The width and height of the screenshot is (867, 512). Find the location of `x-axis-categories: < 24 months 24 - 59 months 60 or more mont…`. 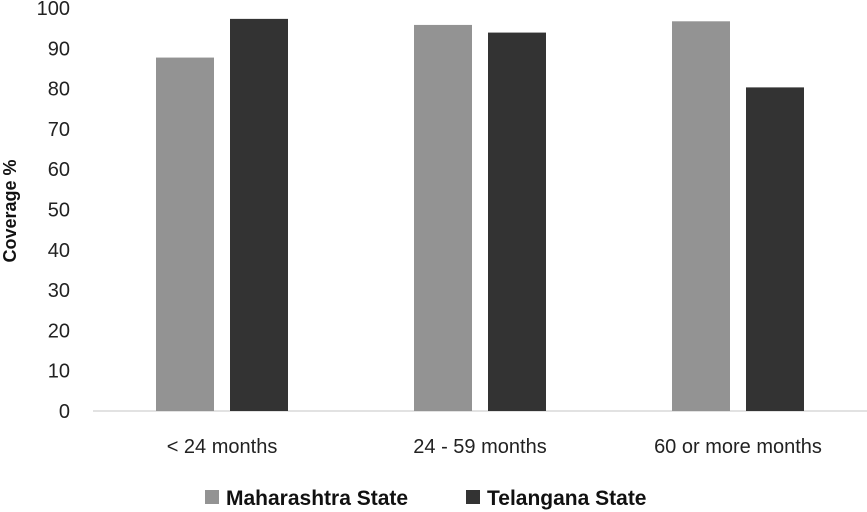

x-axis-categories: < 24 months 24 - 59 months 60 or more mont… is located at coordinates (494, 447).